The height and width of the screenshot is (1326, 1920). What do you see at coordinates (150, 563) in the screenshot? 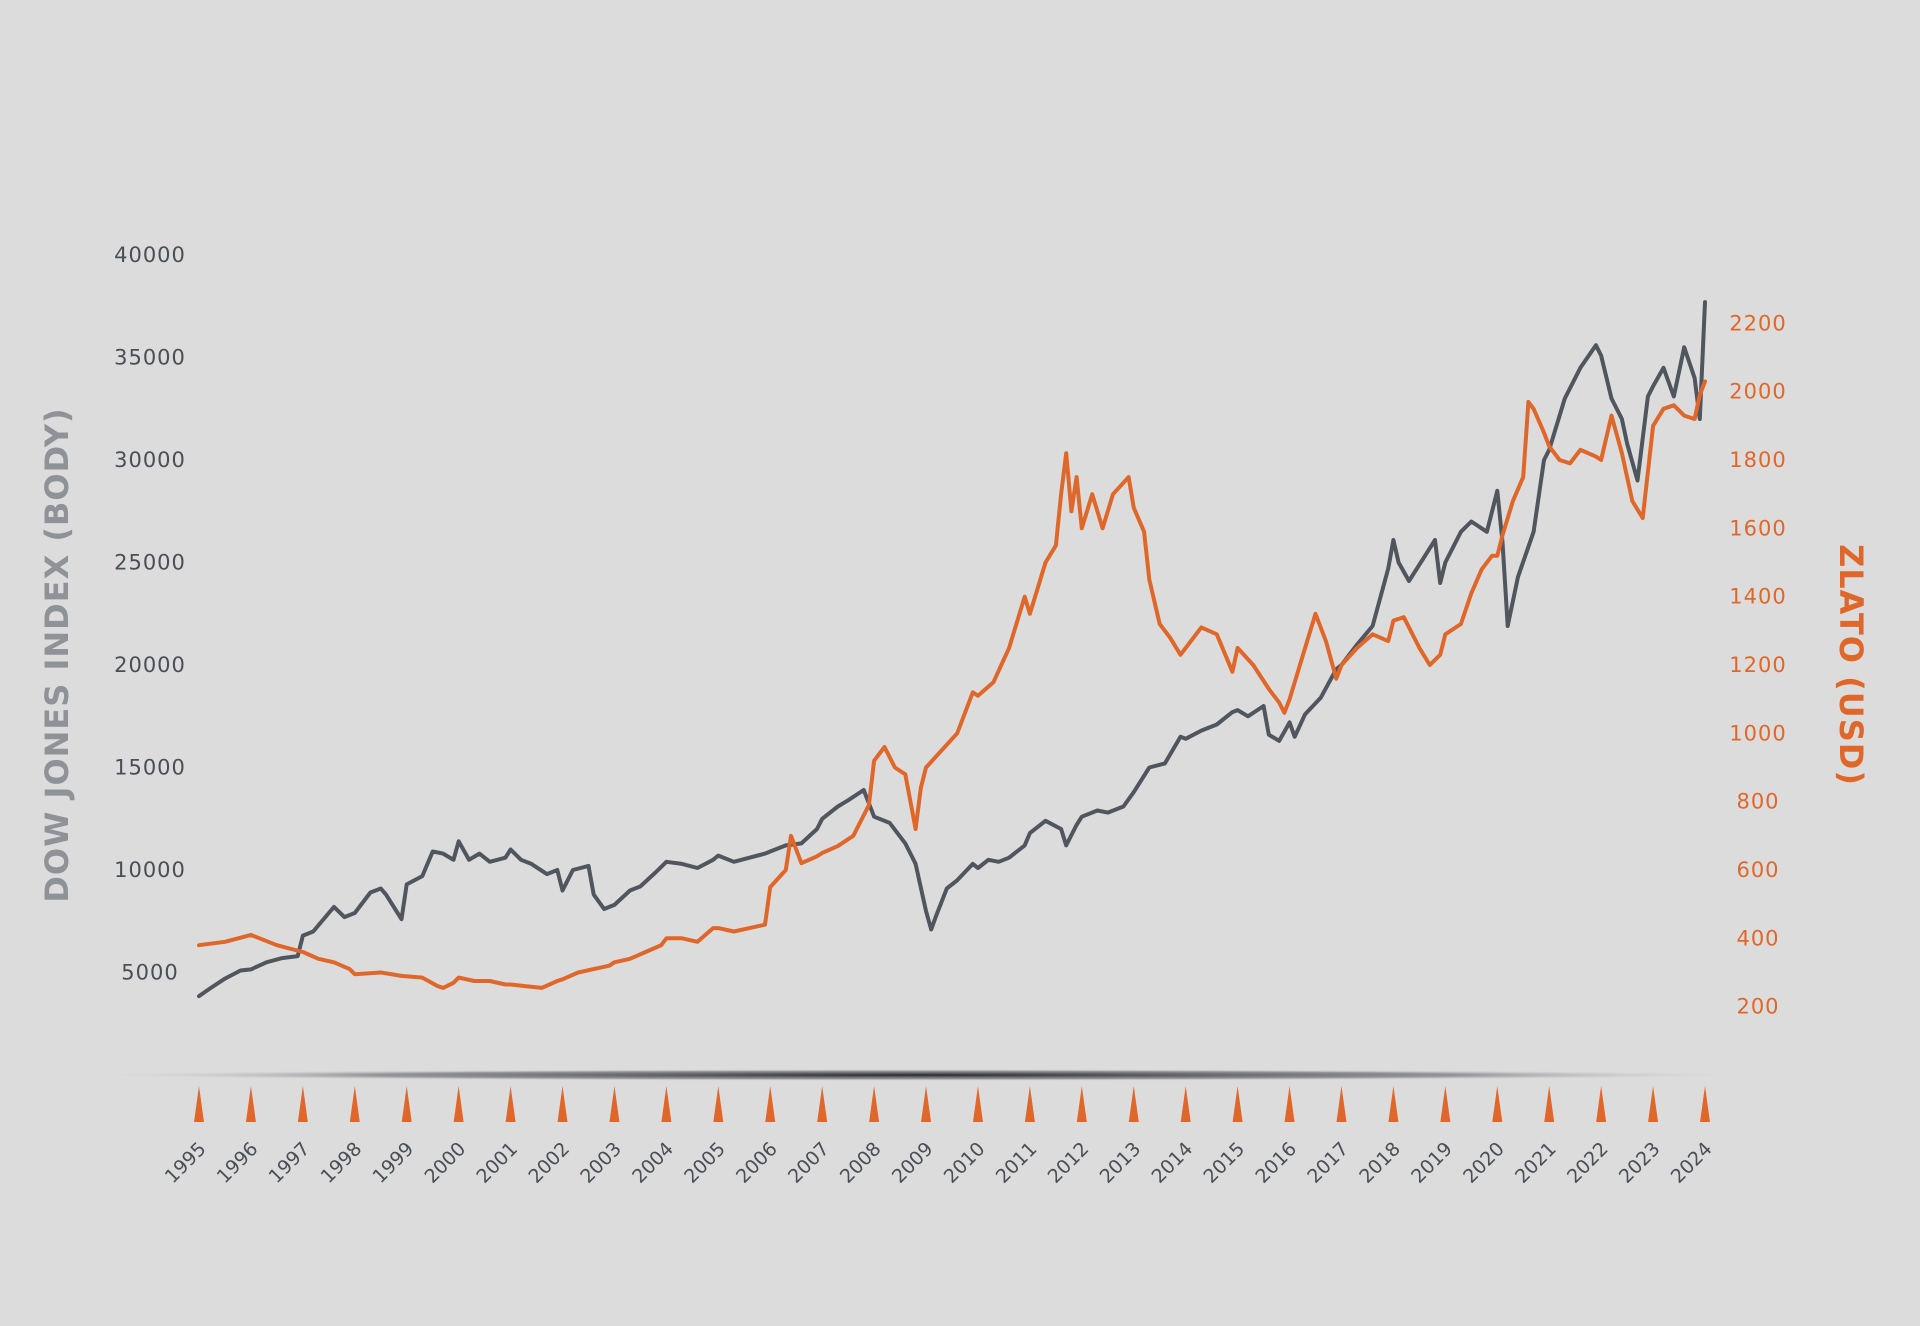
I see `left-tick-label: 25000` at bounding box center [150, 563].